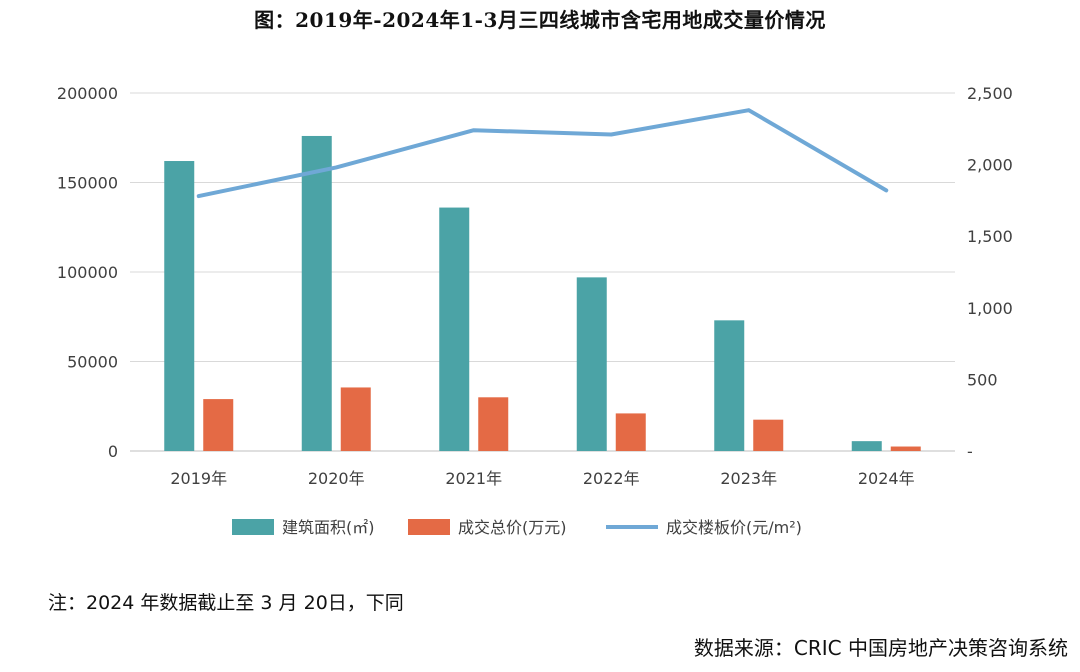 This screenshot has width=1080, height=672. I want to click on line-floor-price, so click(542, 153).